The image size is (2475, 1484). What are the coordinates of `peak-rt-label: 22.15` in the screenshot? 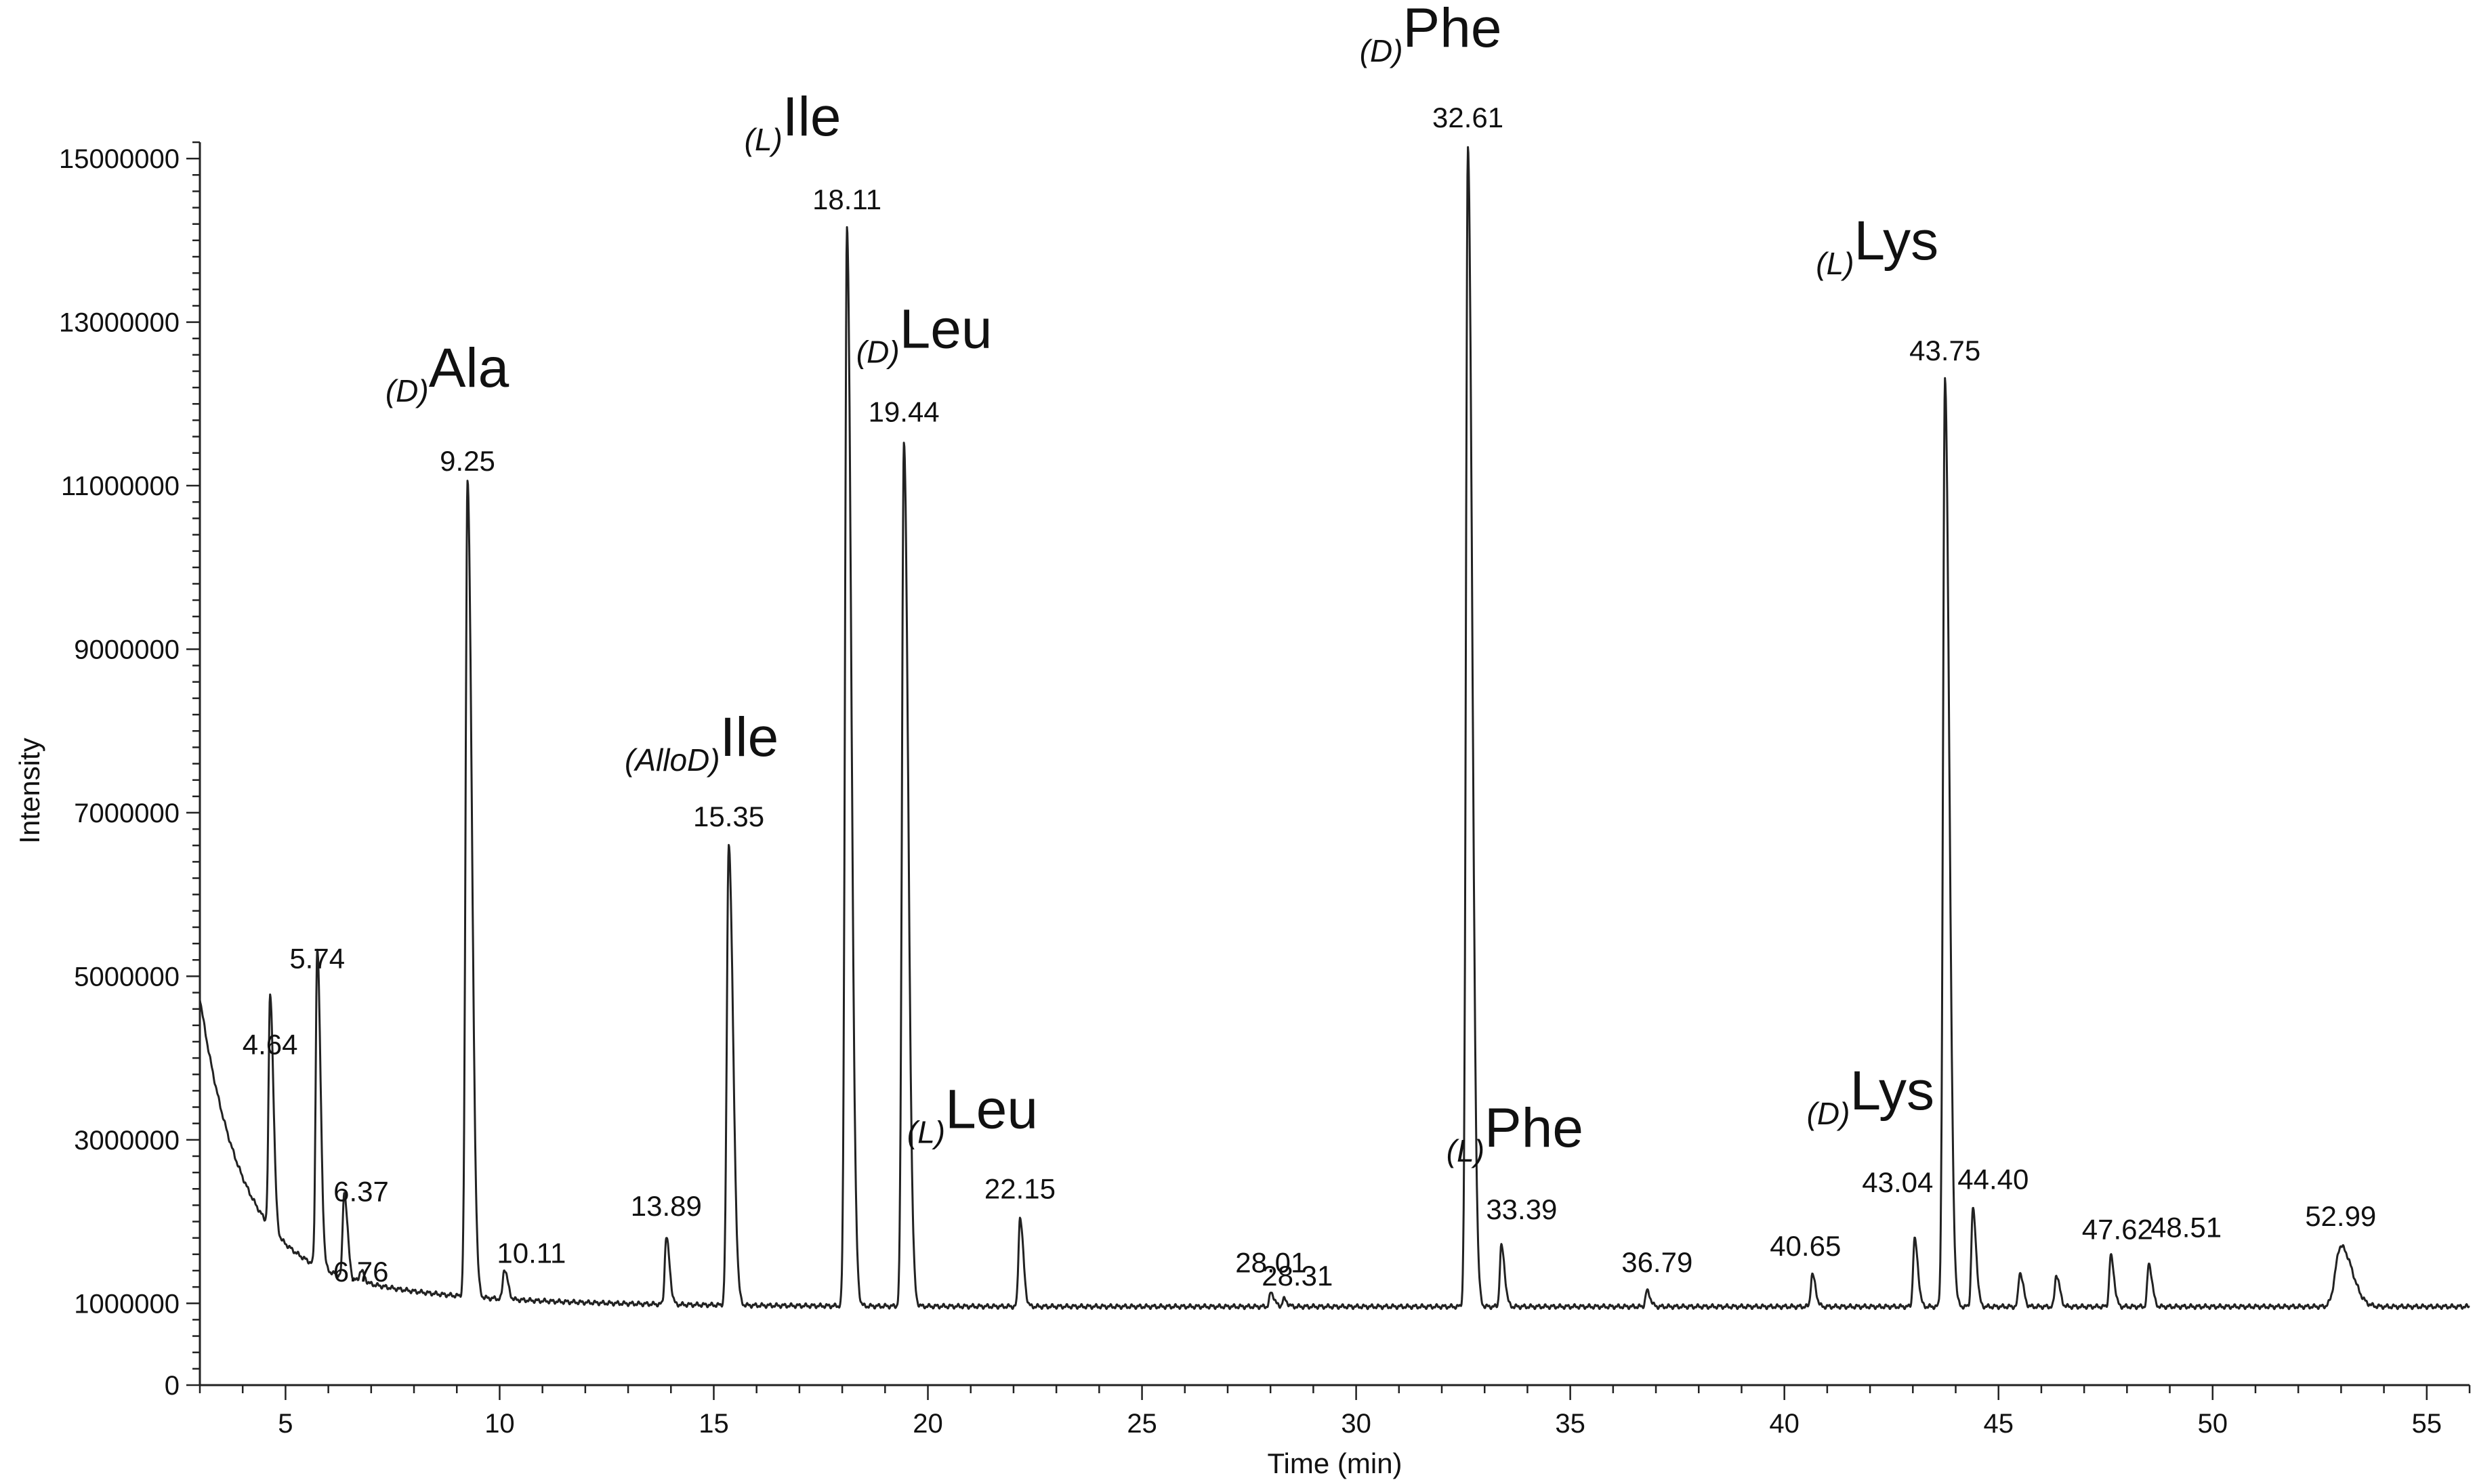 It's located at (1020, 1189).